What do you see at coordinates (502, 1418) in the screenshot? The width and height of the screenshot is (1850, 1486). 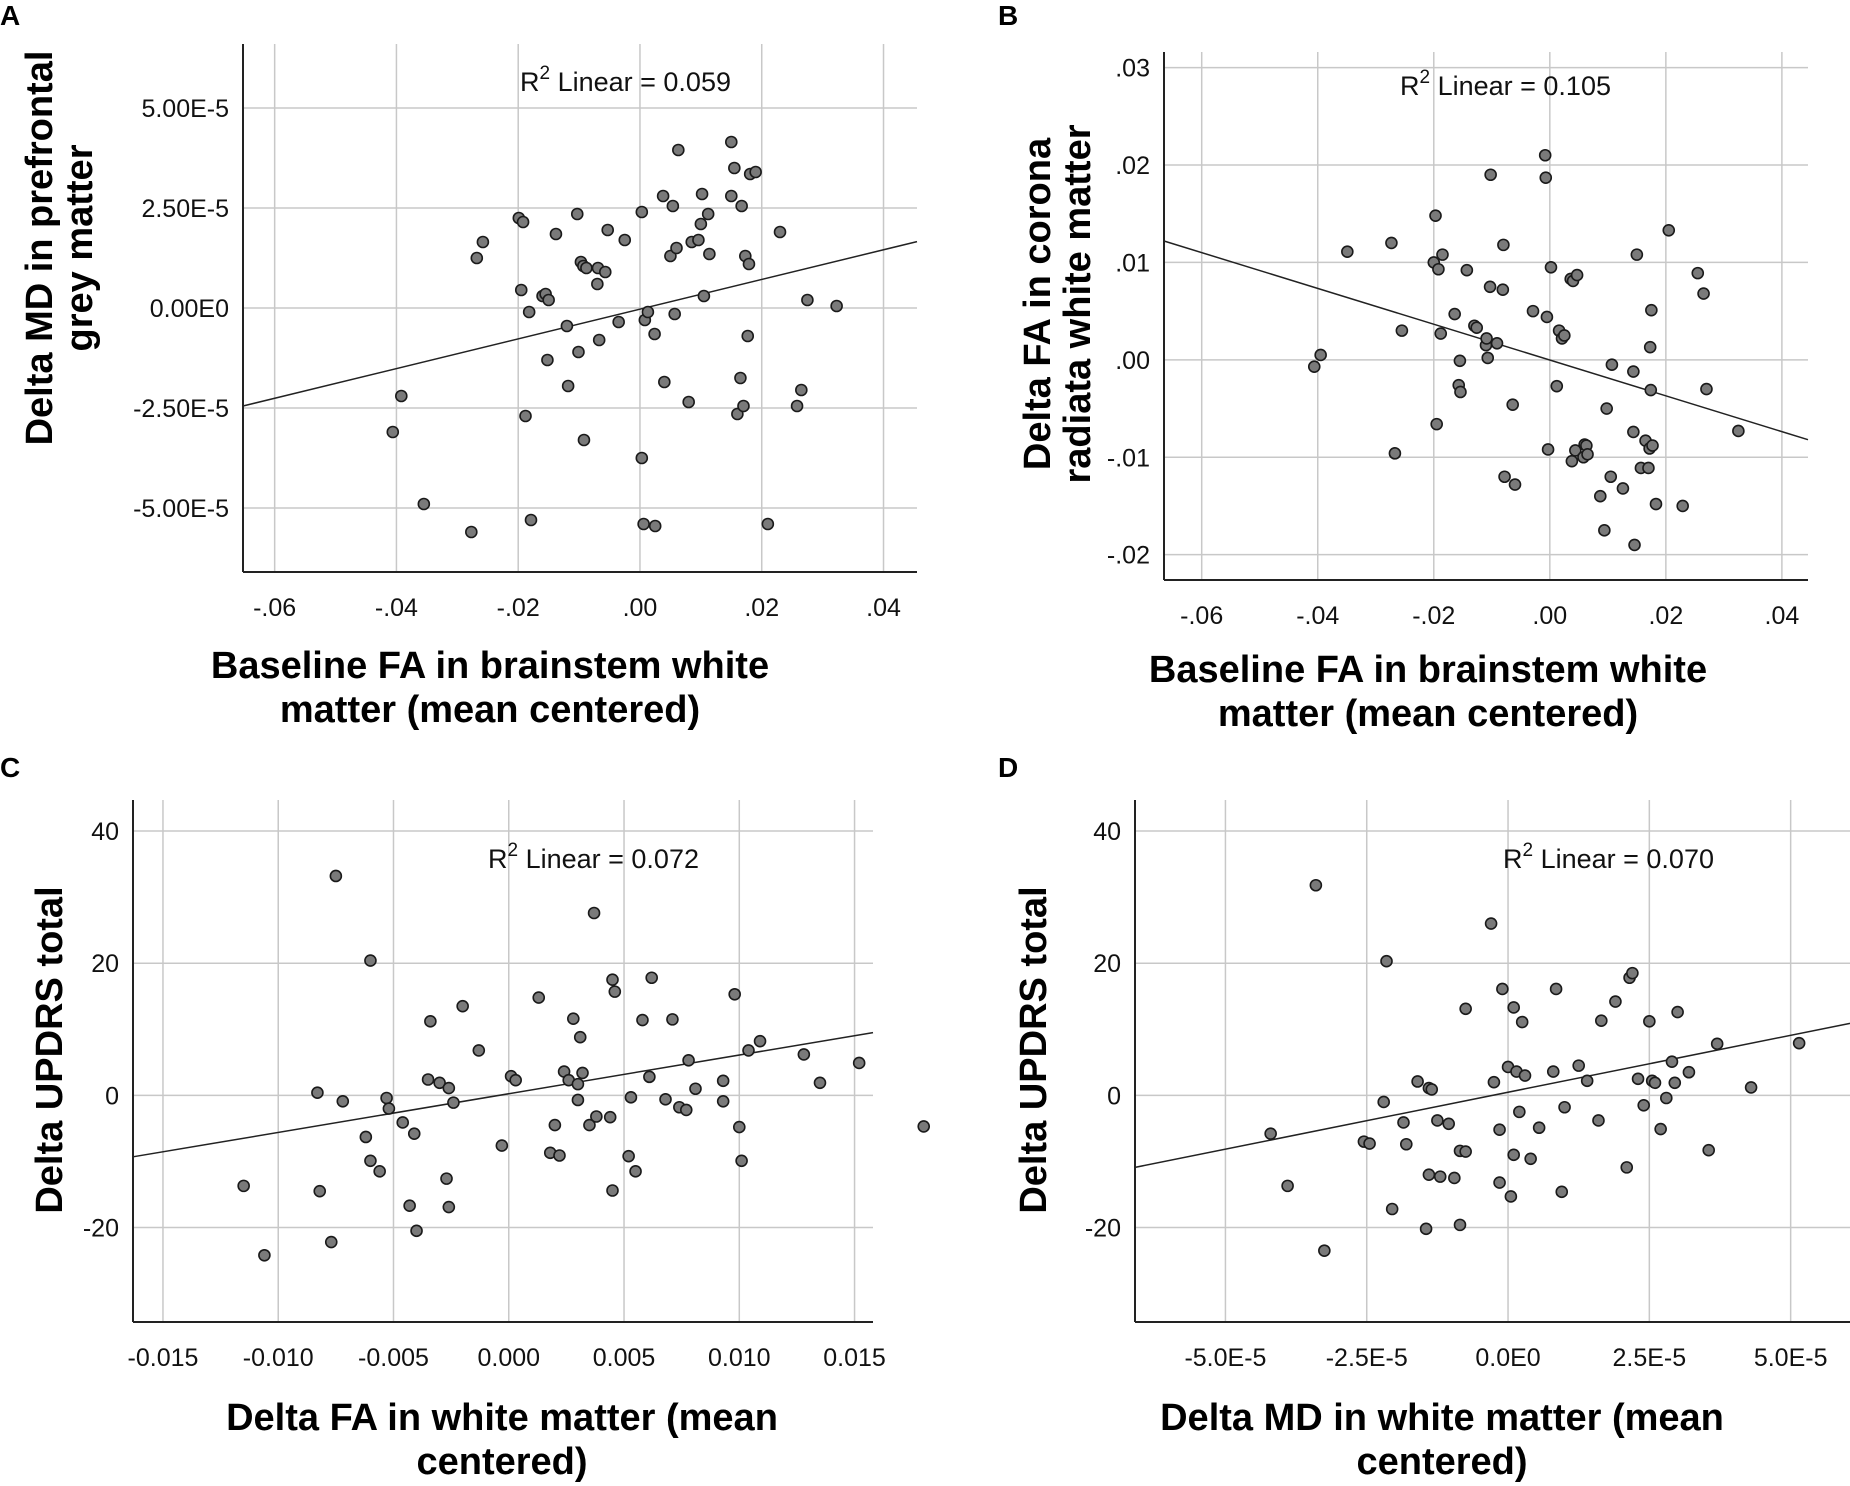 I see `x-axis-label-line: Delta FA in white matter (mean` at bounding box center [502, 1418].